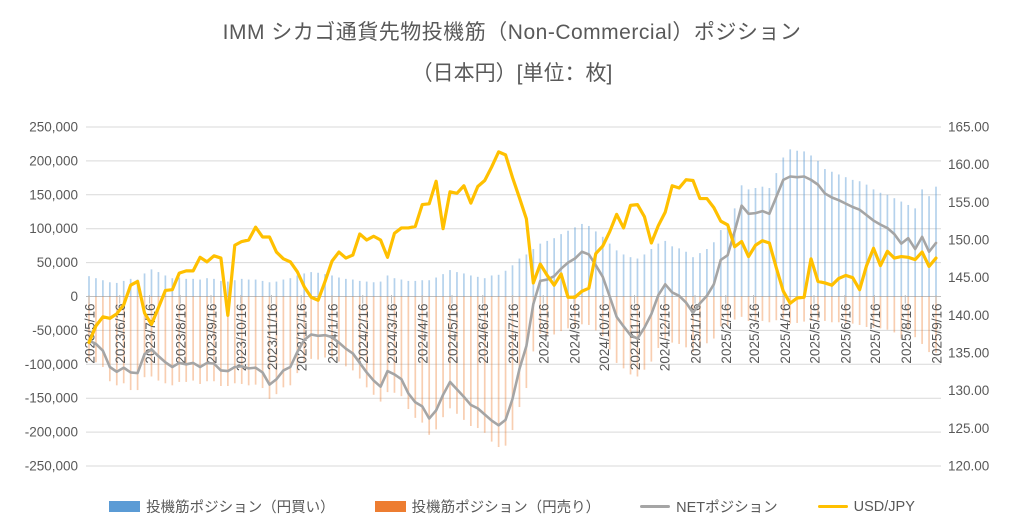  What do you see at coordinates (51, 432) in the screenshot?
I see `y-axis-left-tick-label: -200,000` at bounding box center [51, 432].